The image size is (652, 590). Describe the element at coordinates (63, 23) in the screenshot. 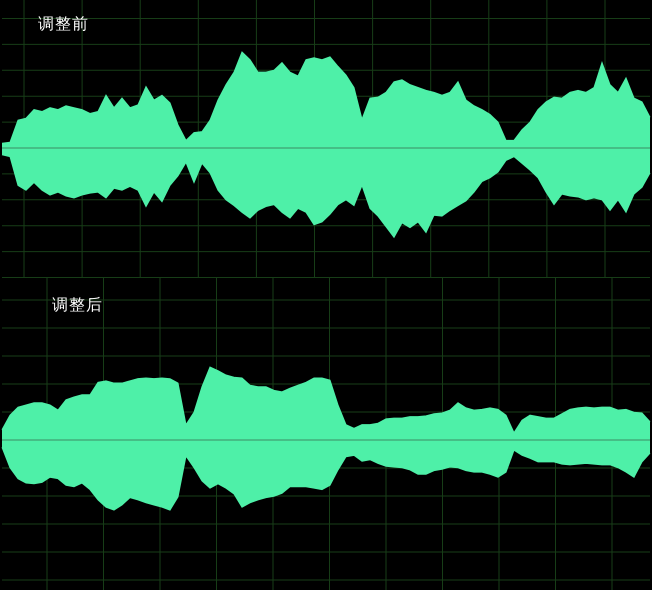

I see `chart-title: 调整前` at that location.